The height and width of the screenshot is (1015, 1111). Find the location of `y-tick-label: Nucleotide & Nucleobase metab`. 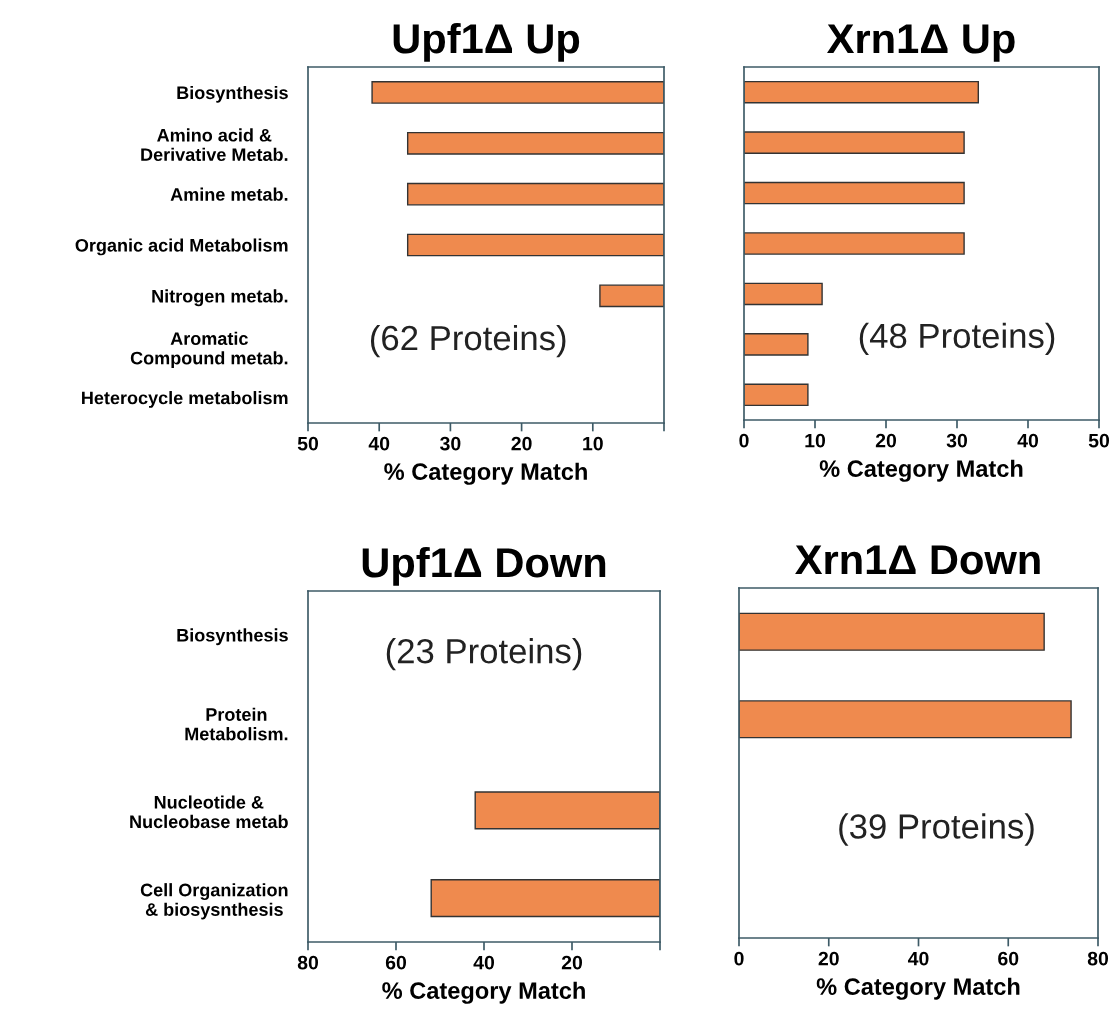

y-tick-label: Nucleotide & Nucleobase metab is located at coordinates (209, 812).